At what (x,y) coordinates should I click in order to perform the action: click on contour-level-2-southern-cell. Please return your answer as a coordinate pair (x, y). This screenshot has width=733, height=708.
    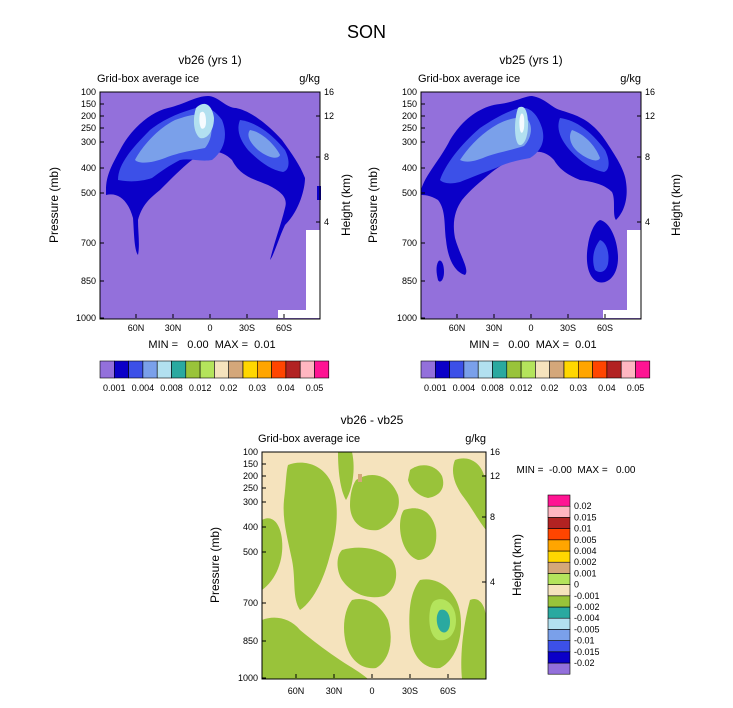
    Looking at the image, I should click on (601, 256).